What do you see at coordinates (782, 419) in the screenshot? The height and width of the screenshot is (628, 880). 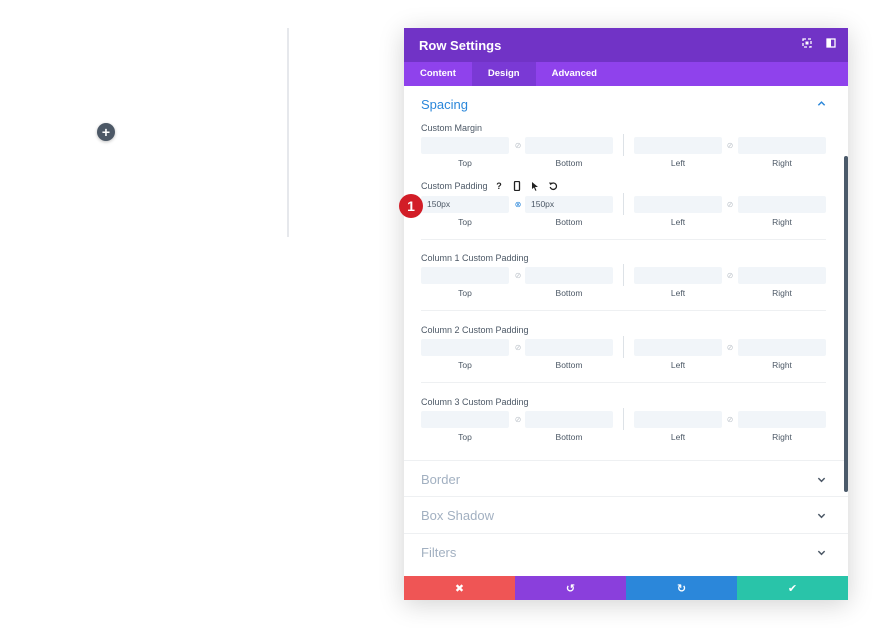 I see `col3-right-field` at bounding box center [782, 419].